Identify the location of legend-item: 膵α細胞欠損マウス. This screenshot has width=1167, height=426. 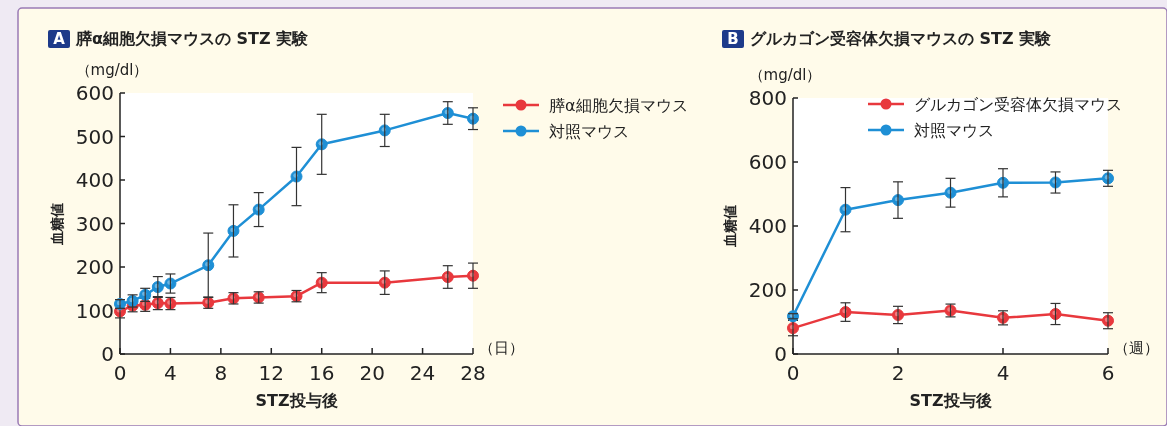
(595, 105).